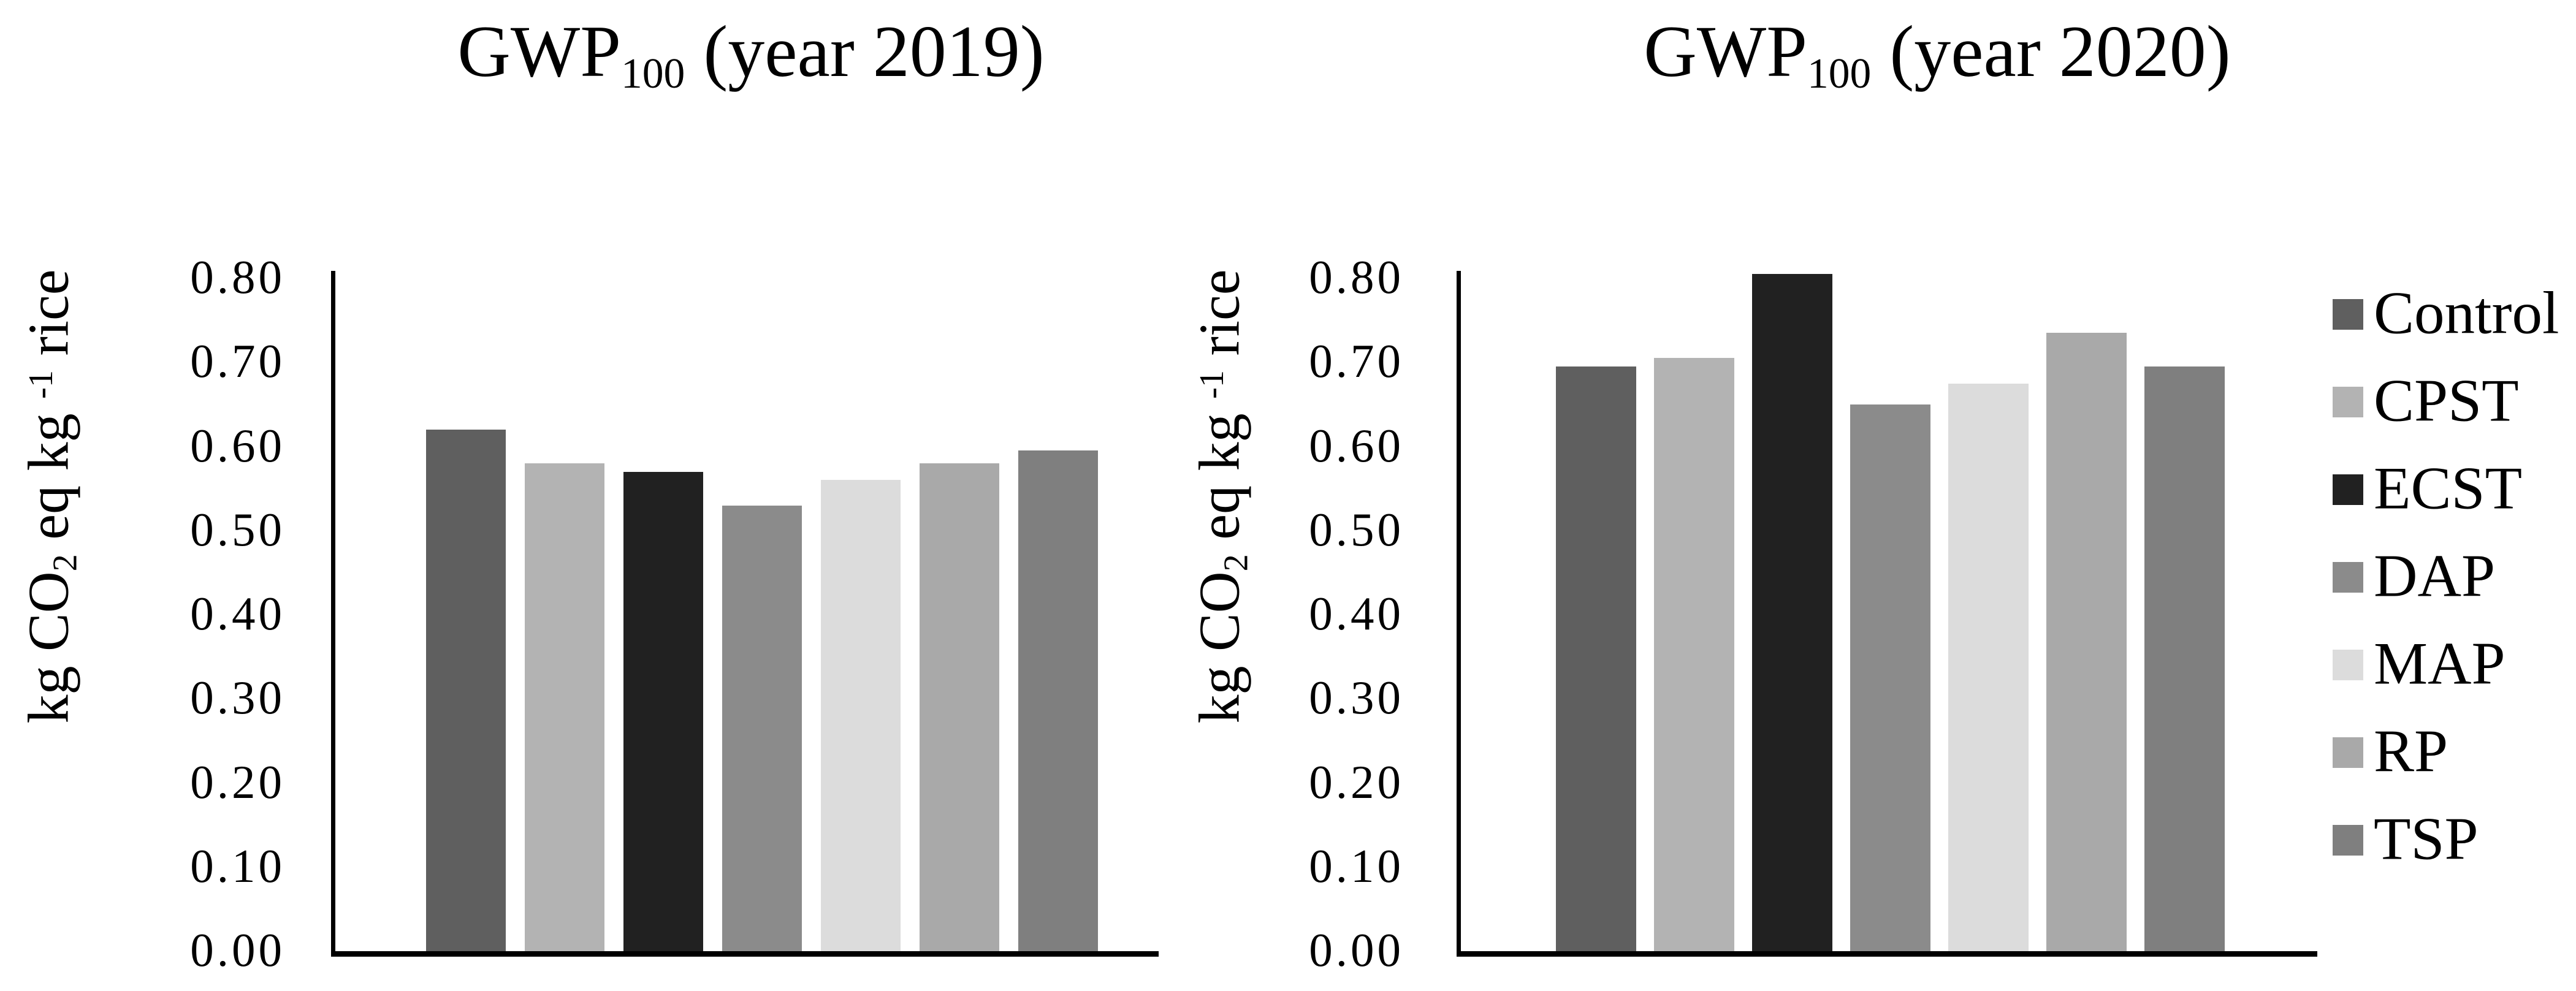 Image resolution: width=2576 pixels, height=991 pixels. I want to click on legend-item-label: DAP, so click(2435, 576).